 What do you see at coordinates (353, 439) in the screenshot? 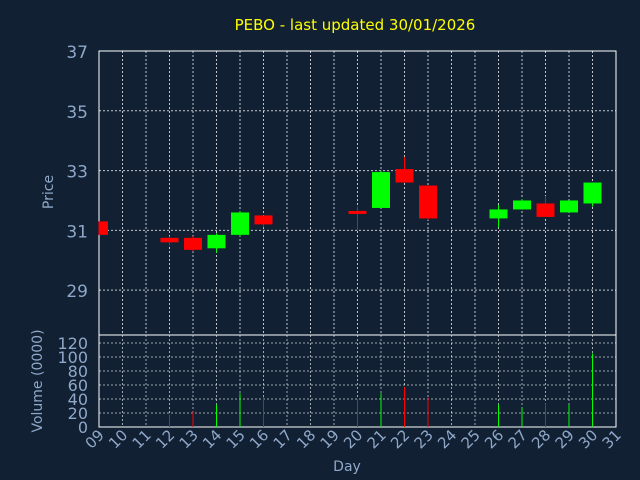
I see `x-tick-label: 20` at bounding box center [353, 439].